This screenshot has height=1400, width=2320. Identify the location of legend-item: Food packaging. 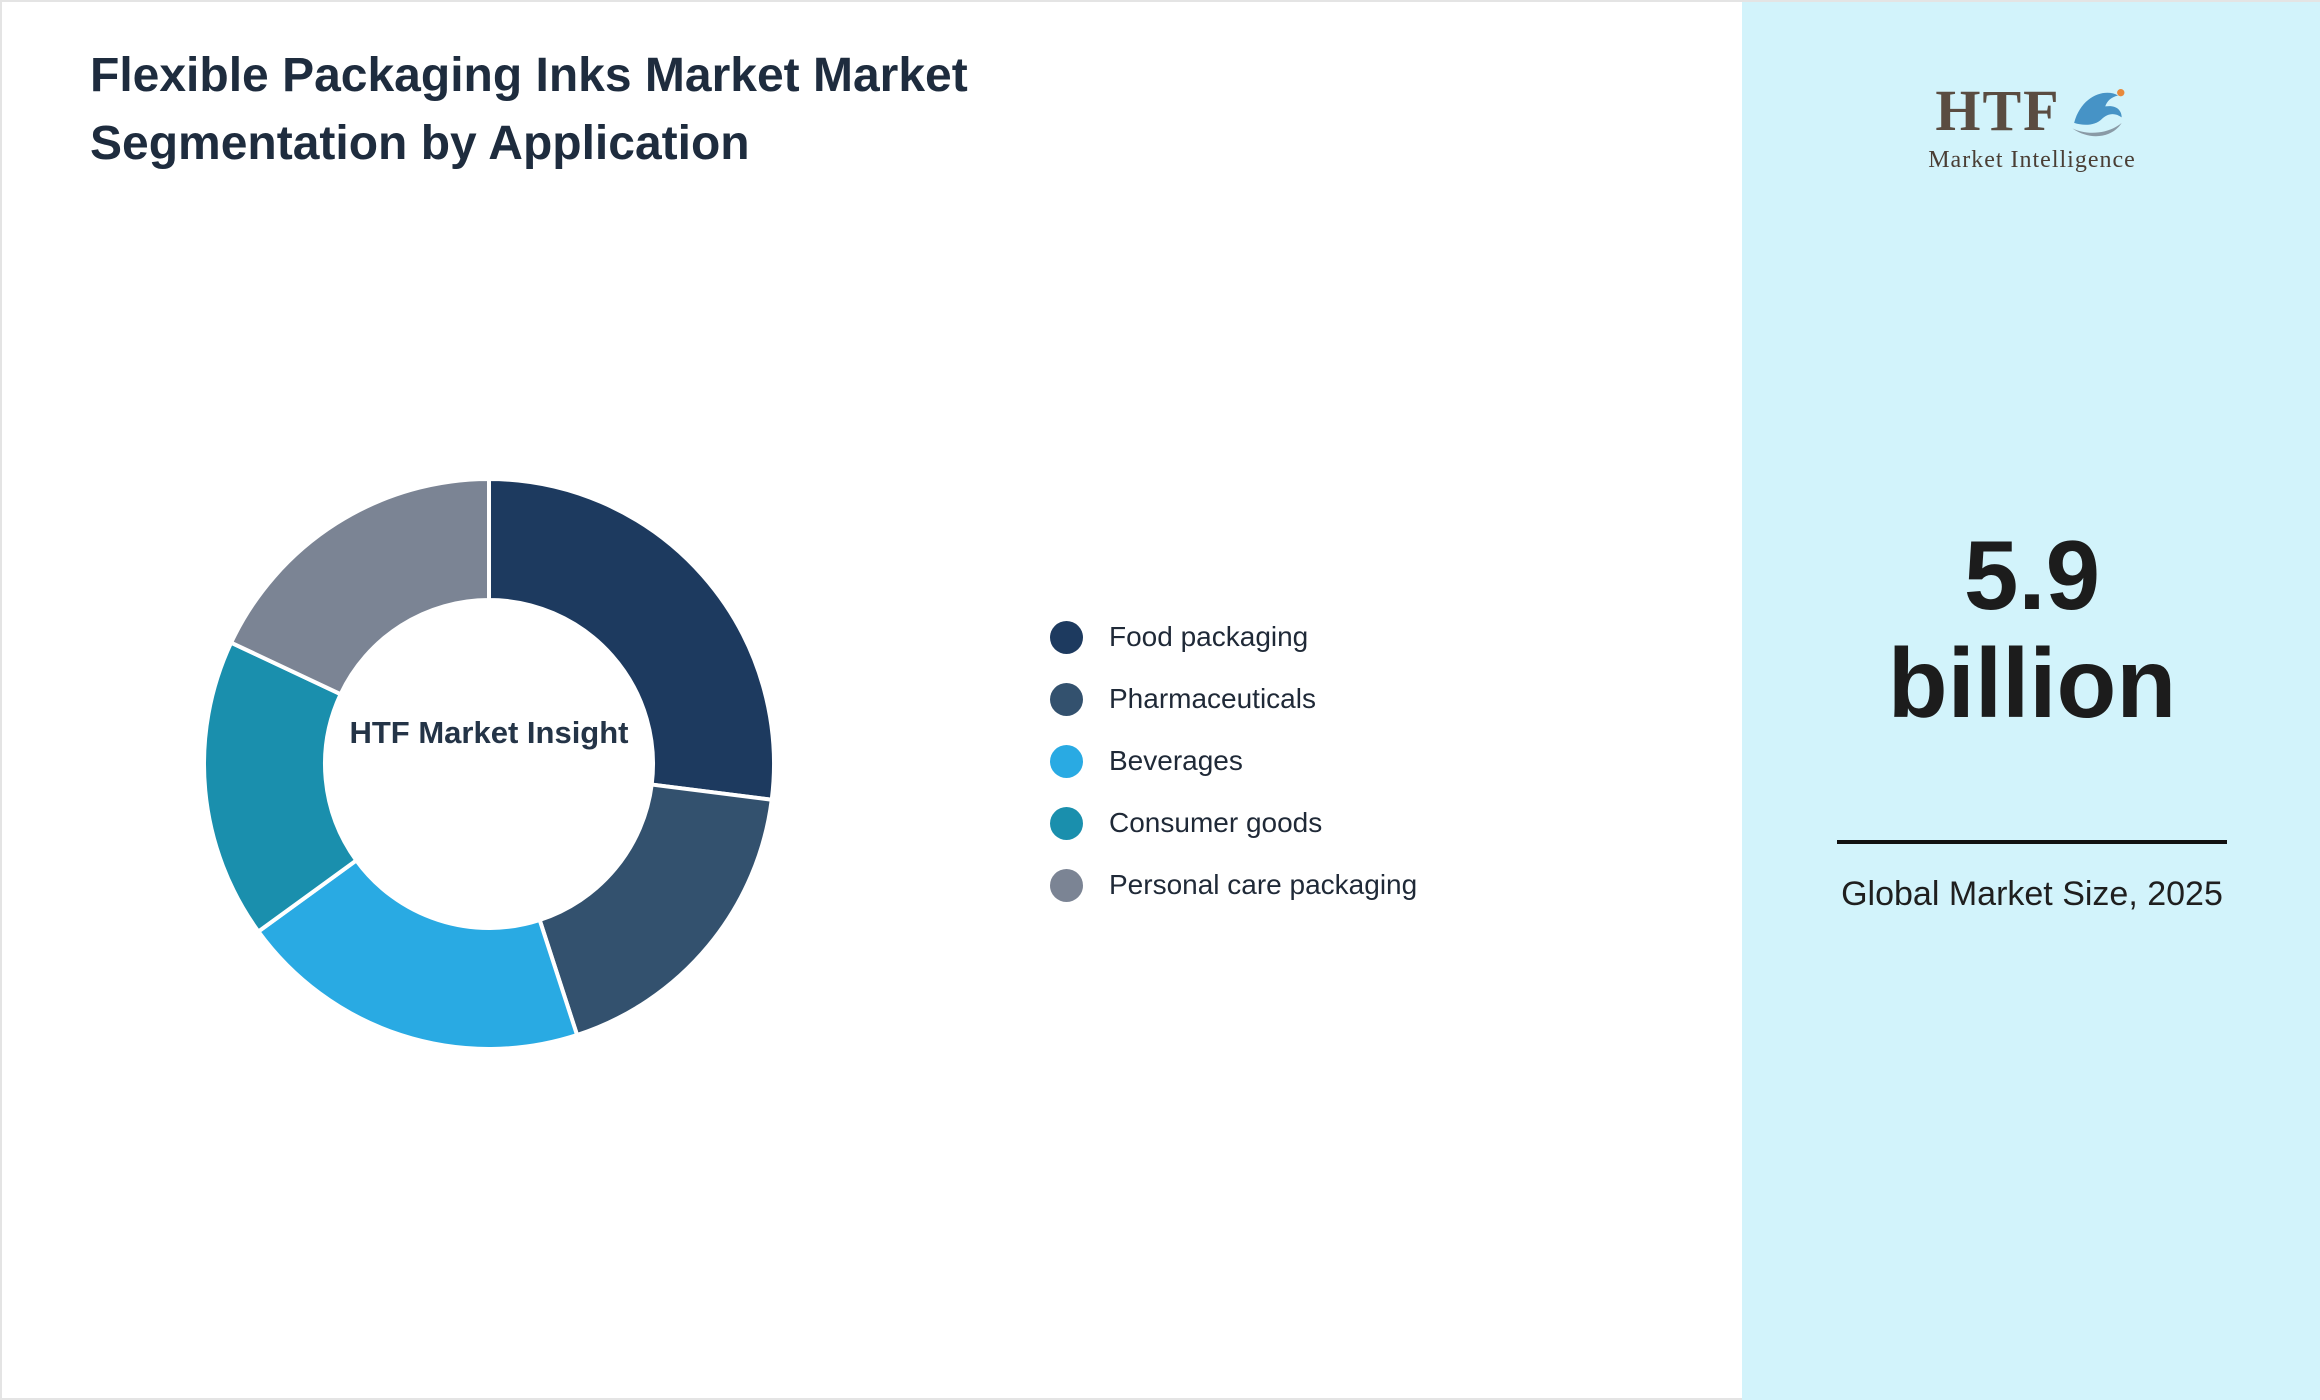
(1233, 637).